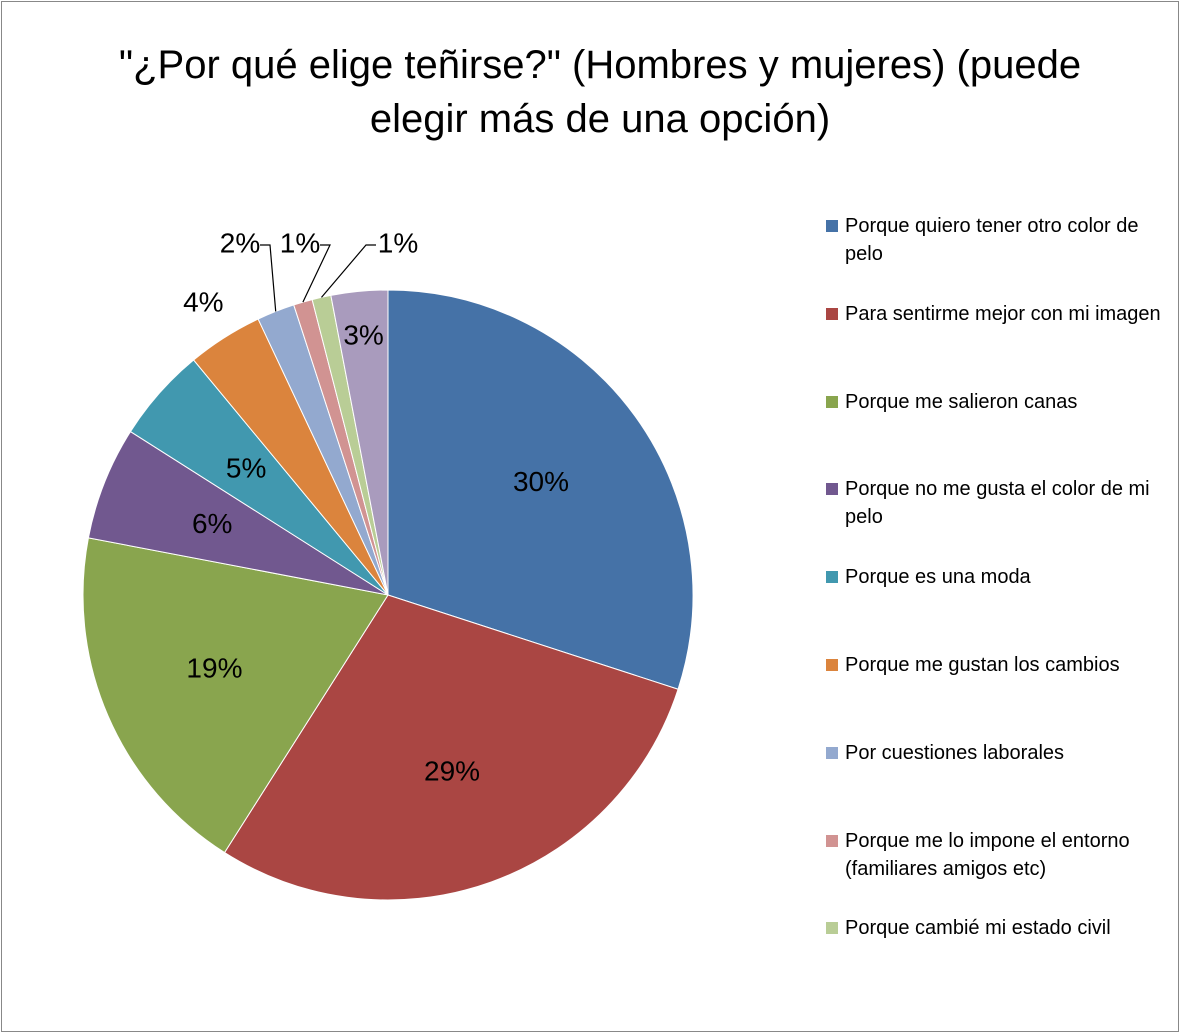  I want to click on legend-label: Para sentirme mejor con mi imagen, so click(1003, 313).